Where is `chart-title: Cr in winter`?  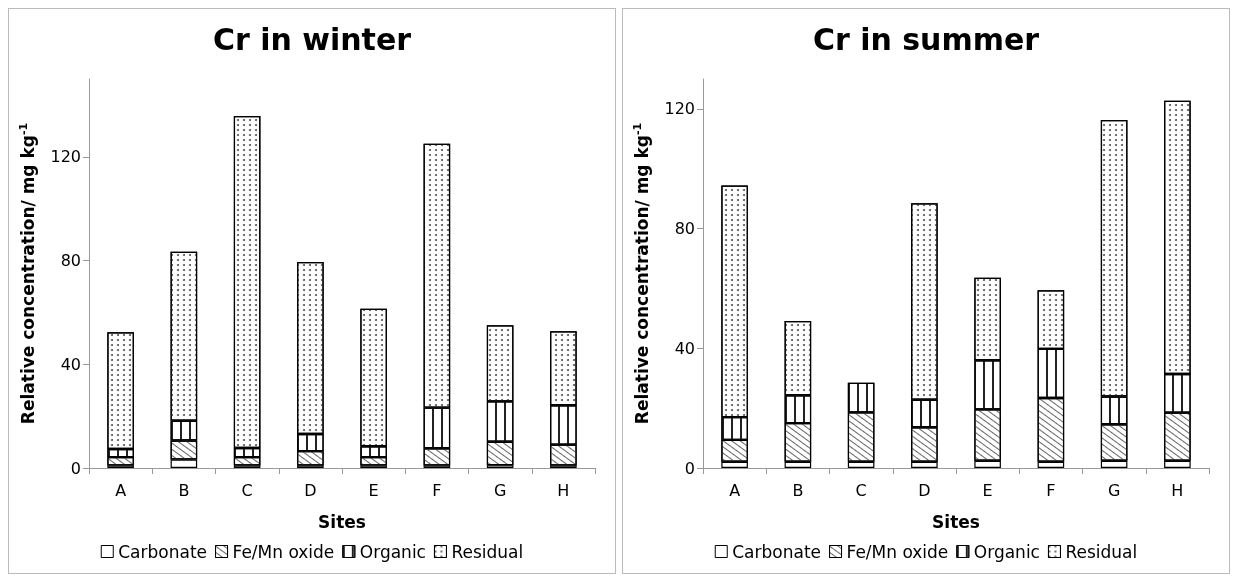 chart-title: Cr in winter is located at coordinates (312, 39).